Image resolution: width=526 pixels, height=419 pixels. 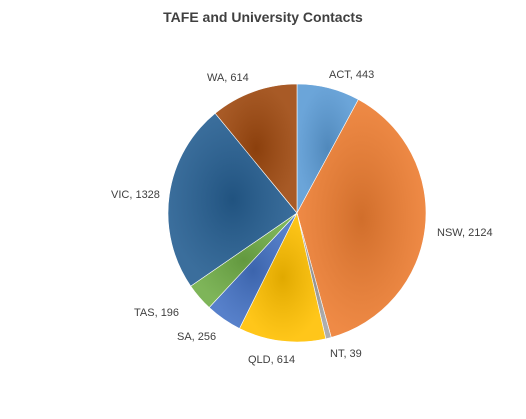 I want to click on pie-slice-shading-vic, so click(x=232, y=200).